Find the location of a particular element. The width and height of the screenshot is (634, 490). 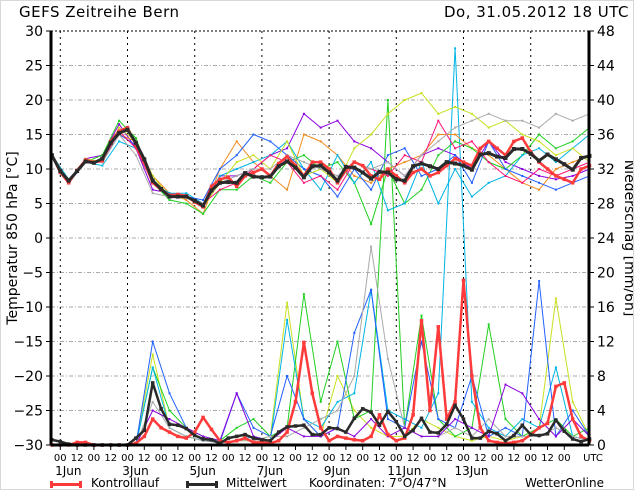

mean-legend-swatch is located at coordinates (202, 484).